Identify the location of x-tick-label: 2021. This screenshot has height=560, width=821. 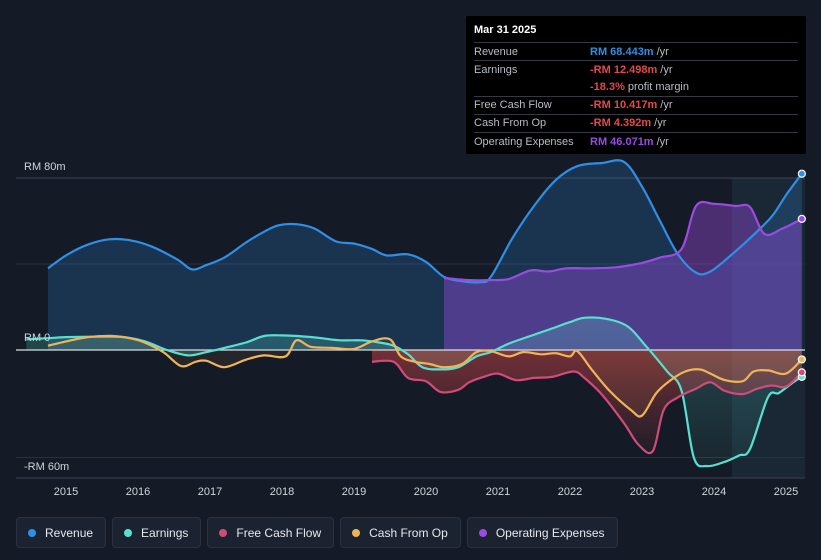
(498, 492).